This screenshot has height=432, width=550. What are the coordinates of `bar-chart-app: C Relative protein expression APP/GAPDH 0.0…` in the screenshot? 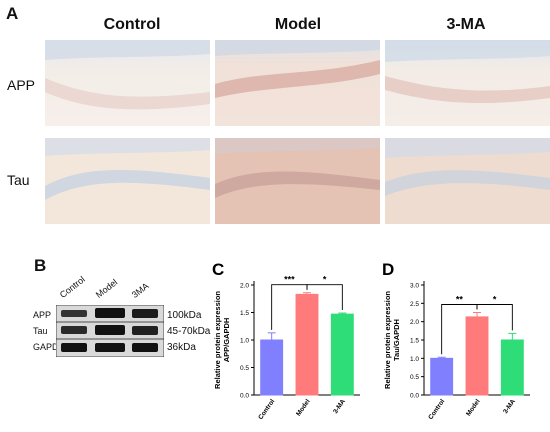 It's located at (286, 340).